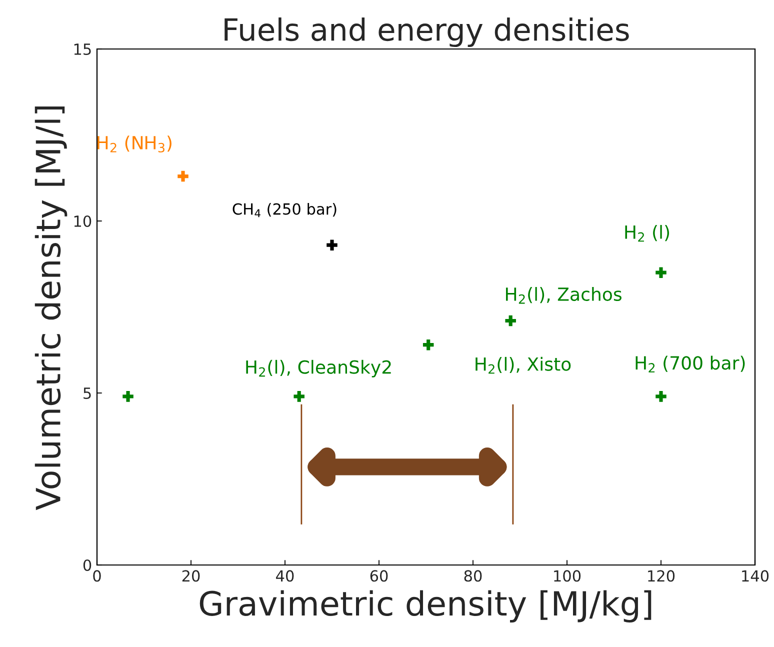 This screenshot has width=774, height=647. I want to click on x-tick-label: 40, so click(285, 576).